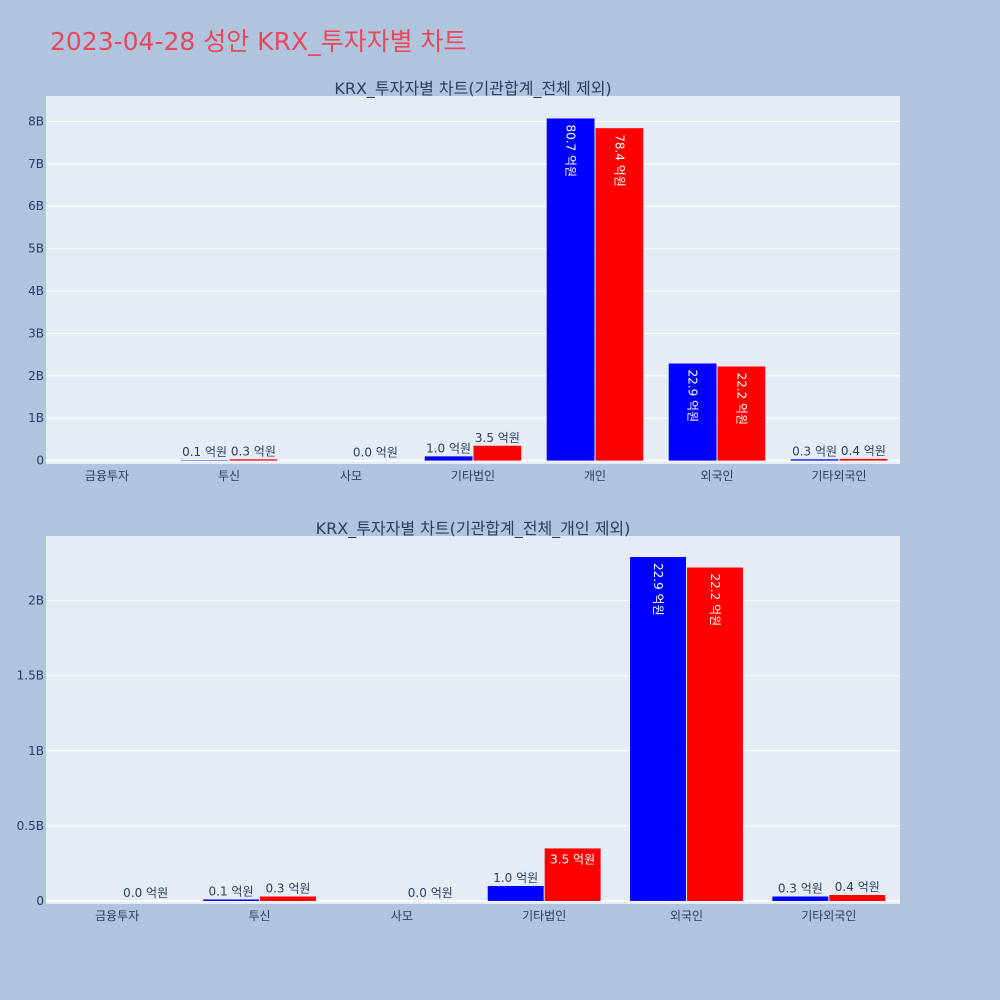  I want to click on x-tick-label: 개인, so click(595, 476).